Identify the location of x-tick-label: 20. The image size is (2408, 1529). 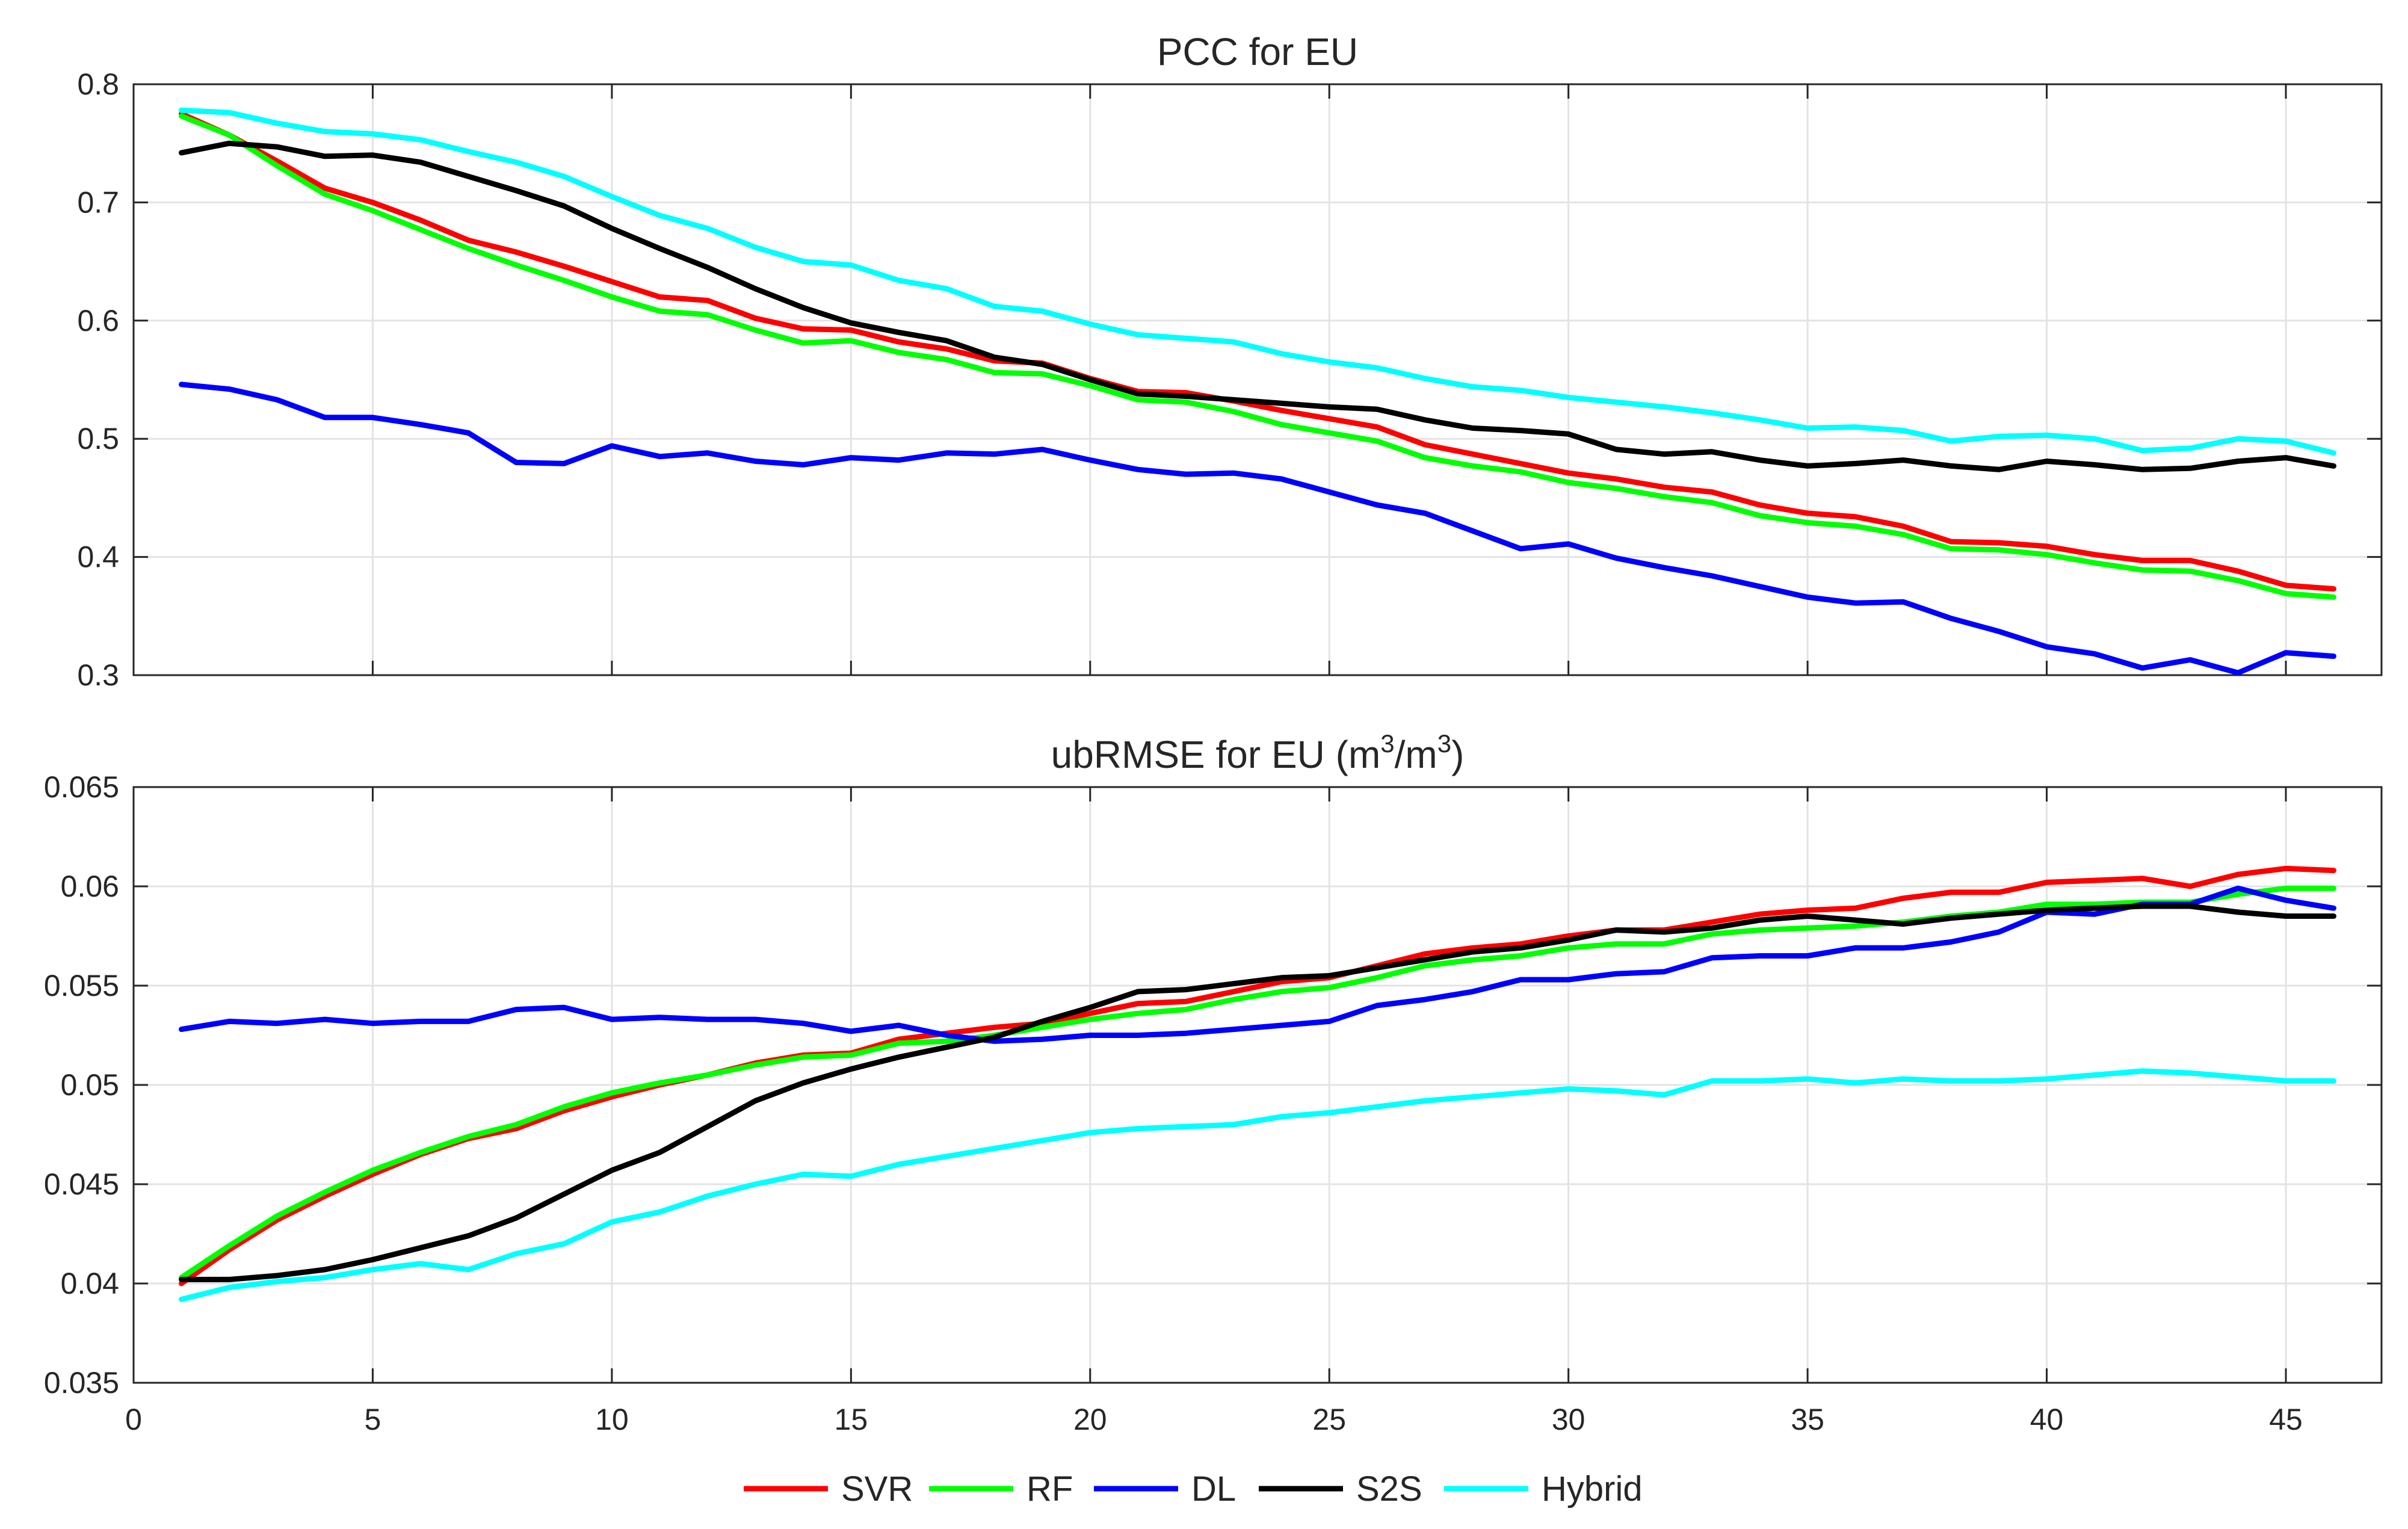
(1090, 1420).